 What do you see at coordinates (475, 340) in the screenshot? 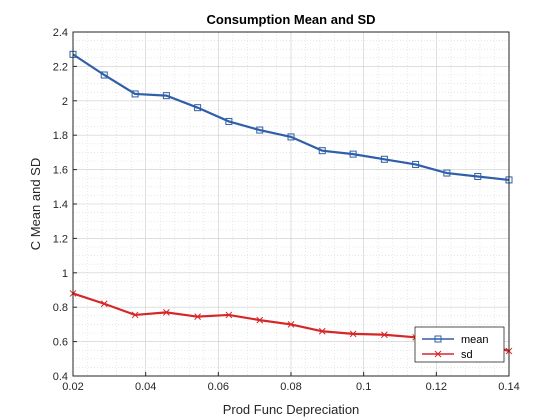
I see `legend-label-mean: mean` at bounding box center [475, 340].